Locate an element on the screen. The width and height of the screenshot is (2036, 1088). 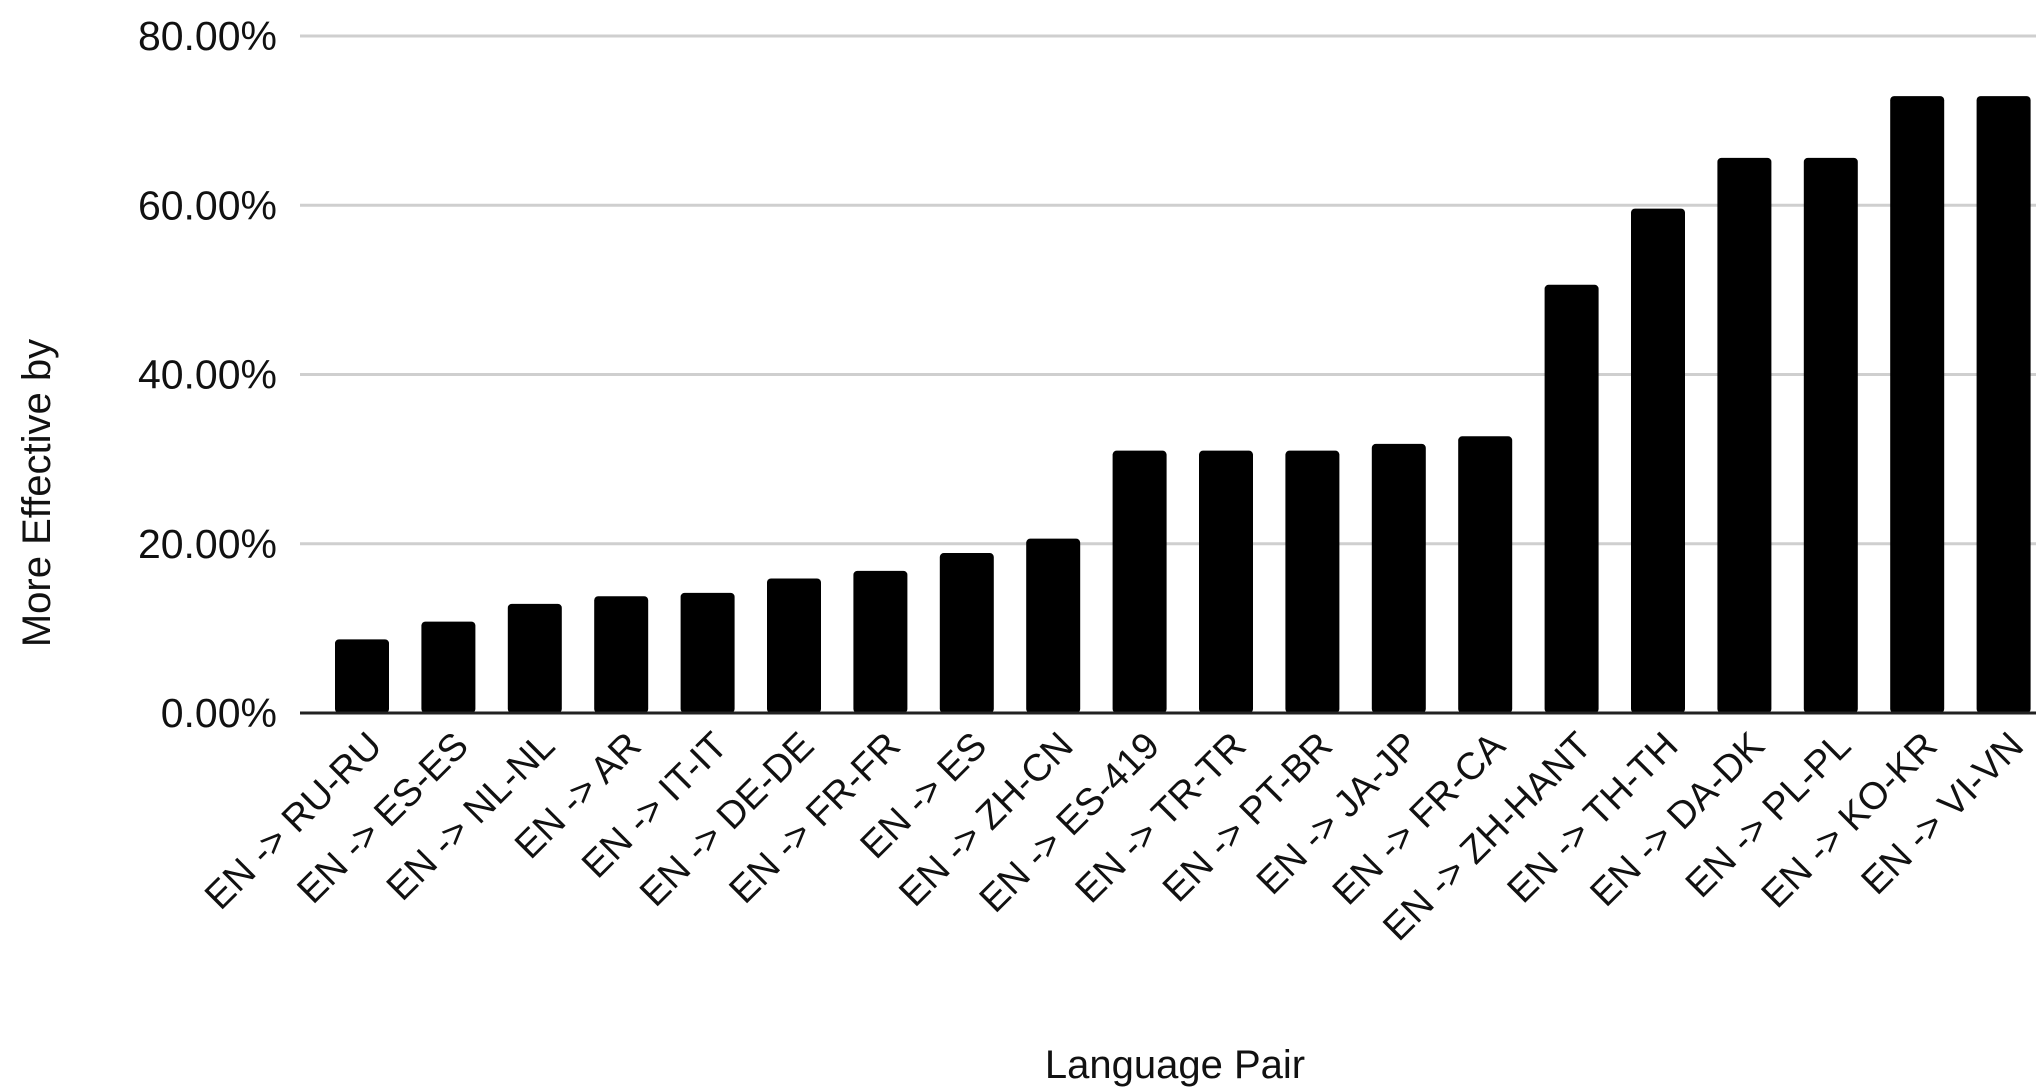
y-axis-ticks: 0.00% 20.00% 40.00% 60.00% 80.00% is located at coordinates (207, 374).